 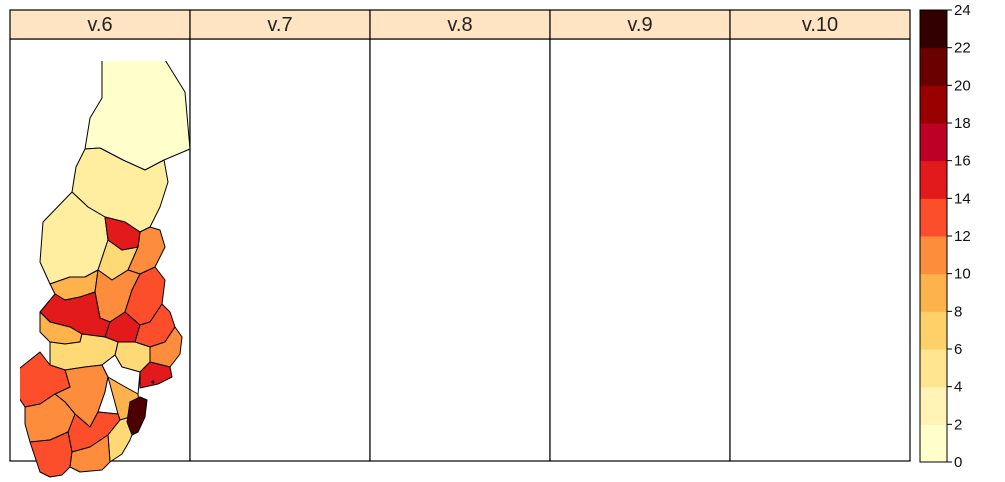 I want to click on island-marker, so click(x=153, y=382).